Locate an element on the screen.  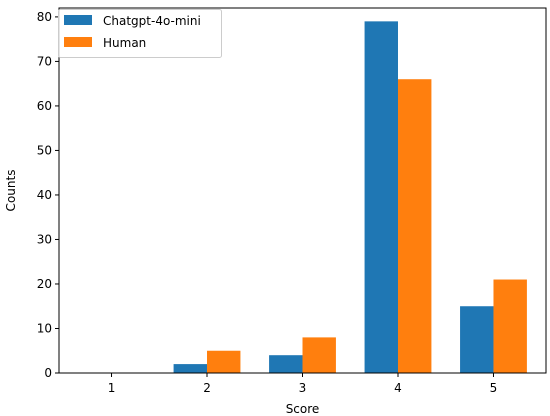
x-tick-label: 5 is located at coordinates (494, 388).